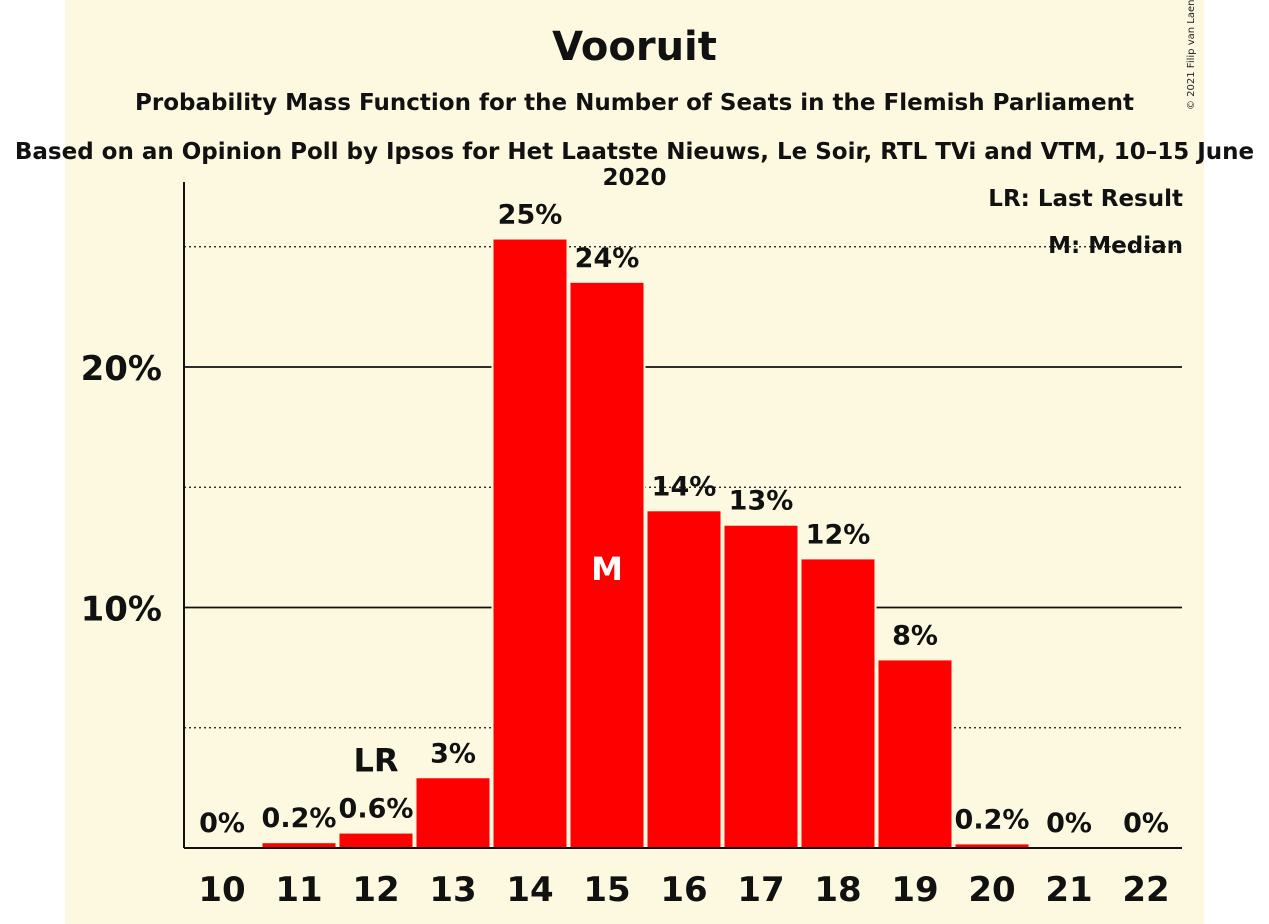 This screenshot has height=924, width=1269. Describe the element at coordinates (607, 569) in the screenshot. I see `median-marker: M` at that location.